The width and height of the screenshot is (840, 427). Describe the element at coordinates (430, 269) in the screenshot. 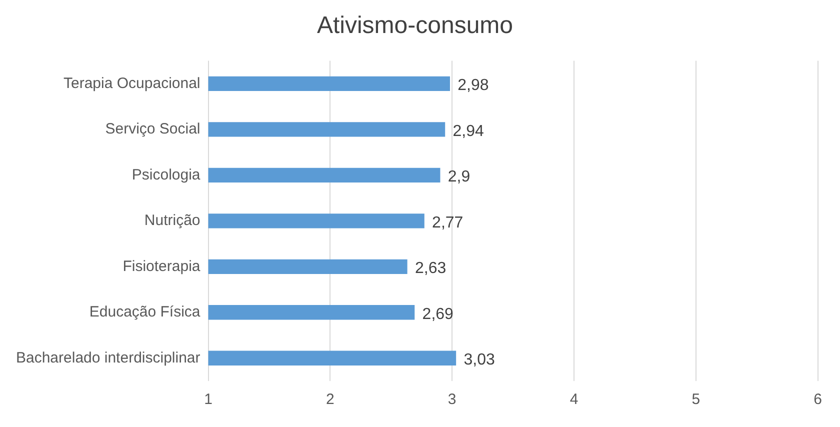

I see `data-label: 2,63` at that location.